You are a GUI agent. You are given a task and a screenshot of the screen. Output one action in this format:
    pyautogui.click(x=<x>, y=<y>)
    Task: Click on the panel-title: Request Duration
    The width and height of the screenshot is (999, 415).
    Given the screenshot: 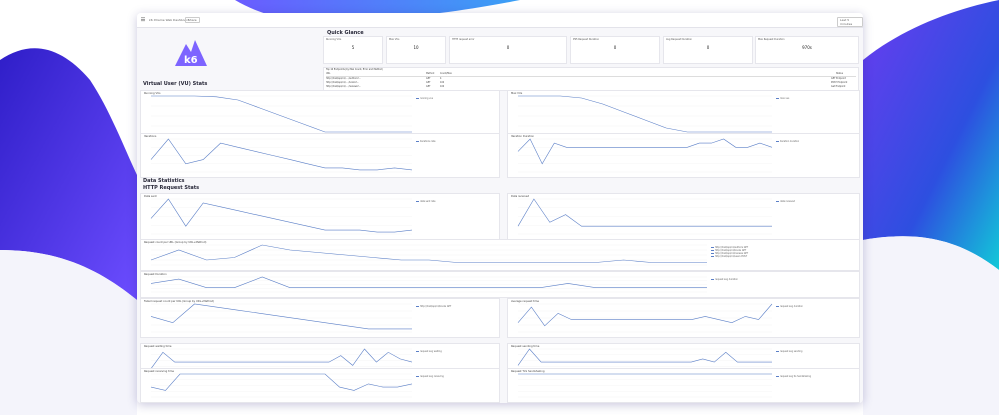 What is the action you would take?
    pyautogui.click(x=155, y=274)
    